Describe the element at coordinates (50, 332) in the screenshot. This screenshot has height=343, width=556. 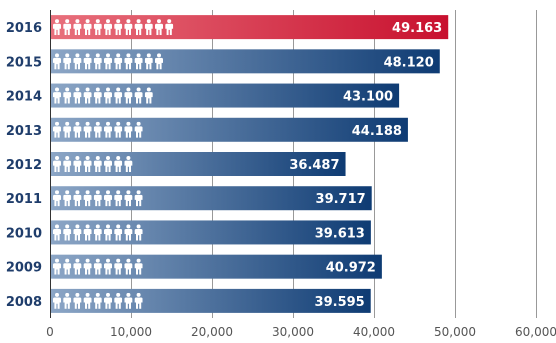
I see `x-tick-label: 0` at that location.